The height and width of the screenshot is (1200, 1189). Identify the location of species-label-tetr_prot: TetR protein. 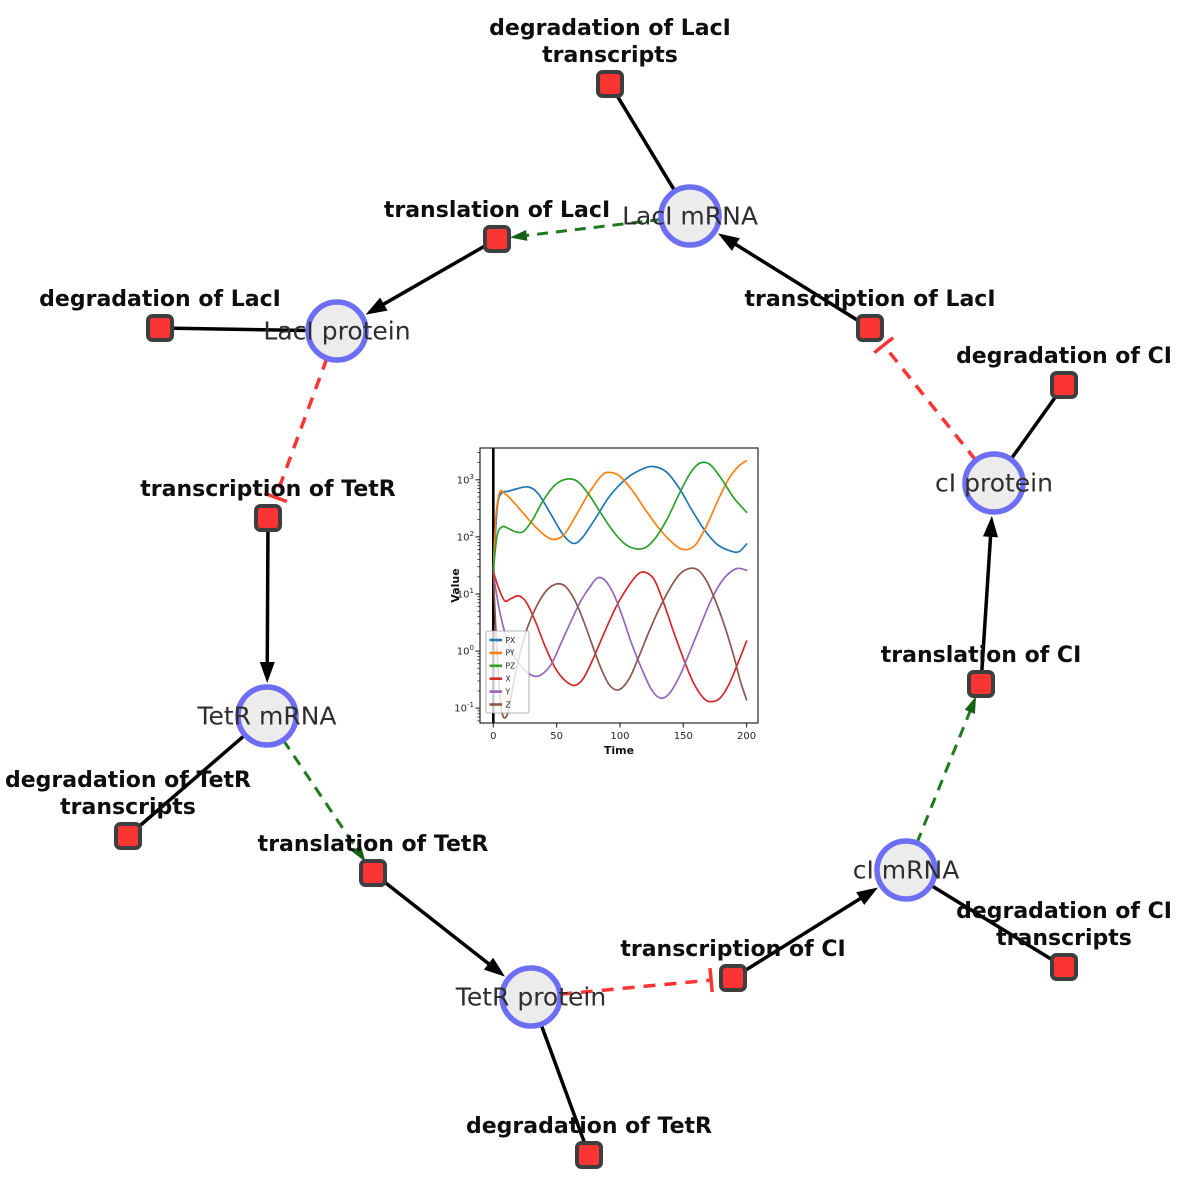
(530, 997).